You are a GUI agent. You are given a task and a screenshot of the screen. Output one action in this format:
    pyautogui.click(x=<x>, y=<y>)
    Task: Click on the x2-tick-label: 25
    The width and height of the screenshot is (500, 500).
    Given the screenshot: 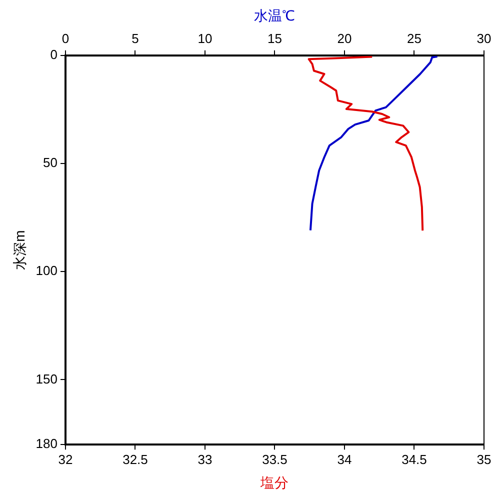 What is the action you would take?
    pyautogui.click(x=414, y=38)
    